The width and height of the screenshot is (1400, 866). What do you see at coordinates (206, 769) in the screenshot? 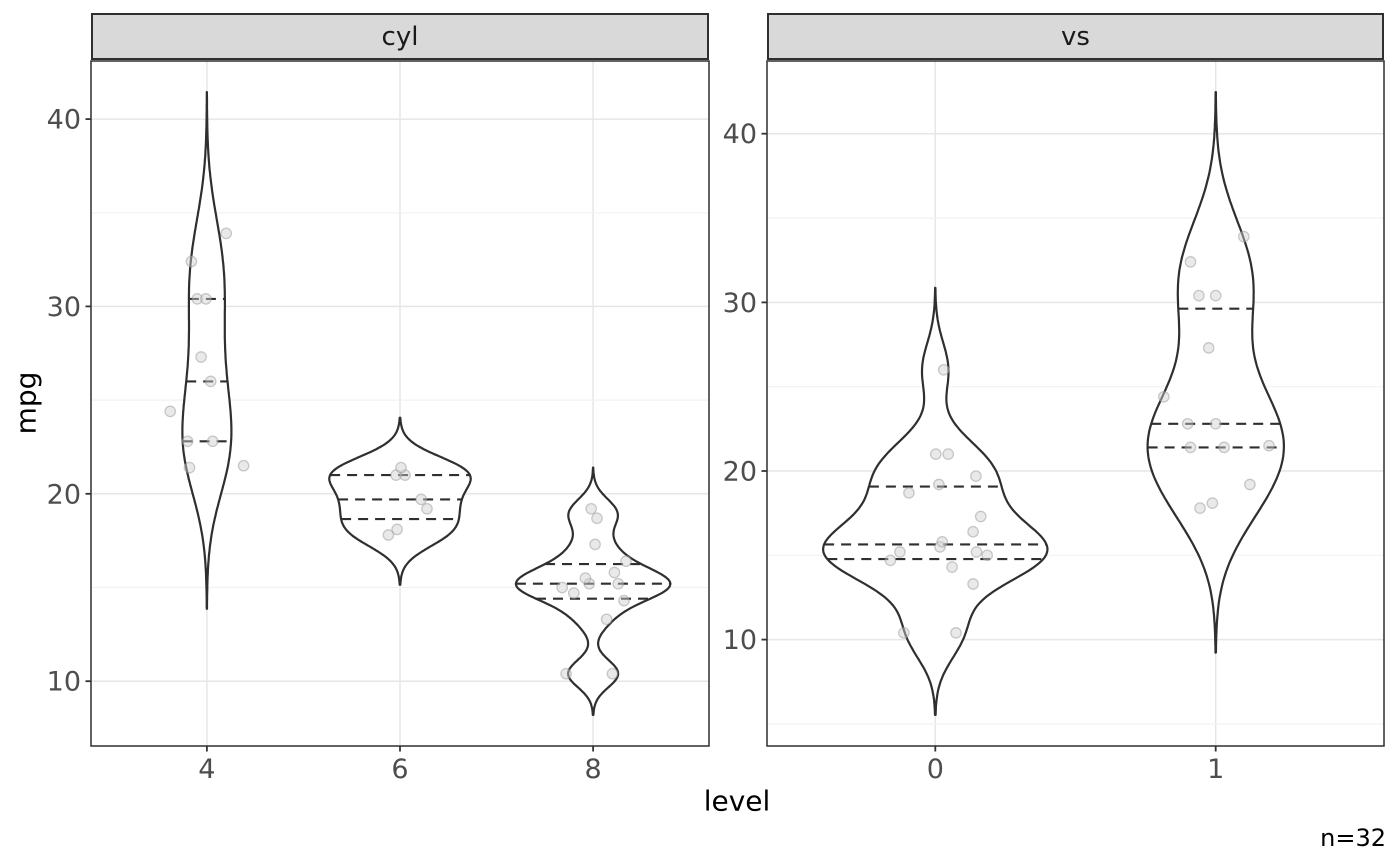
I see `x-tick-label: 4` at bounding box center [206, 769].